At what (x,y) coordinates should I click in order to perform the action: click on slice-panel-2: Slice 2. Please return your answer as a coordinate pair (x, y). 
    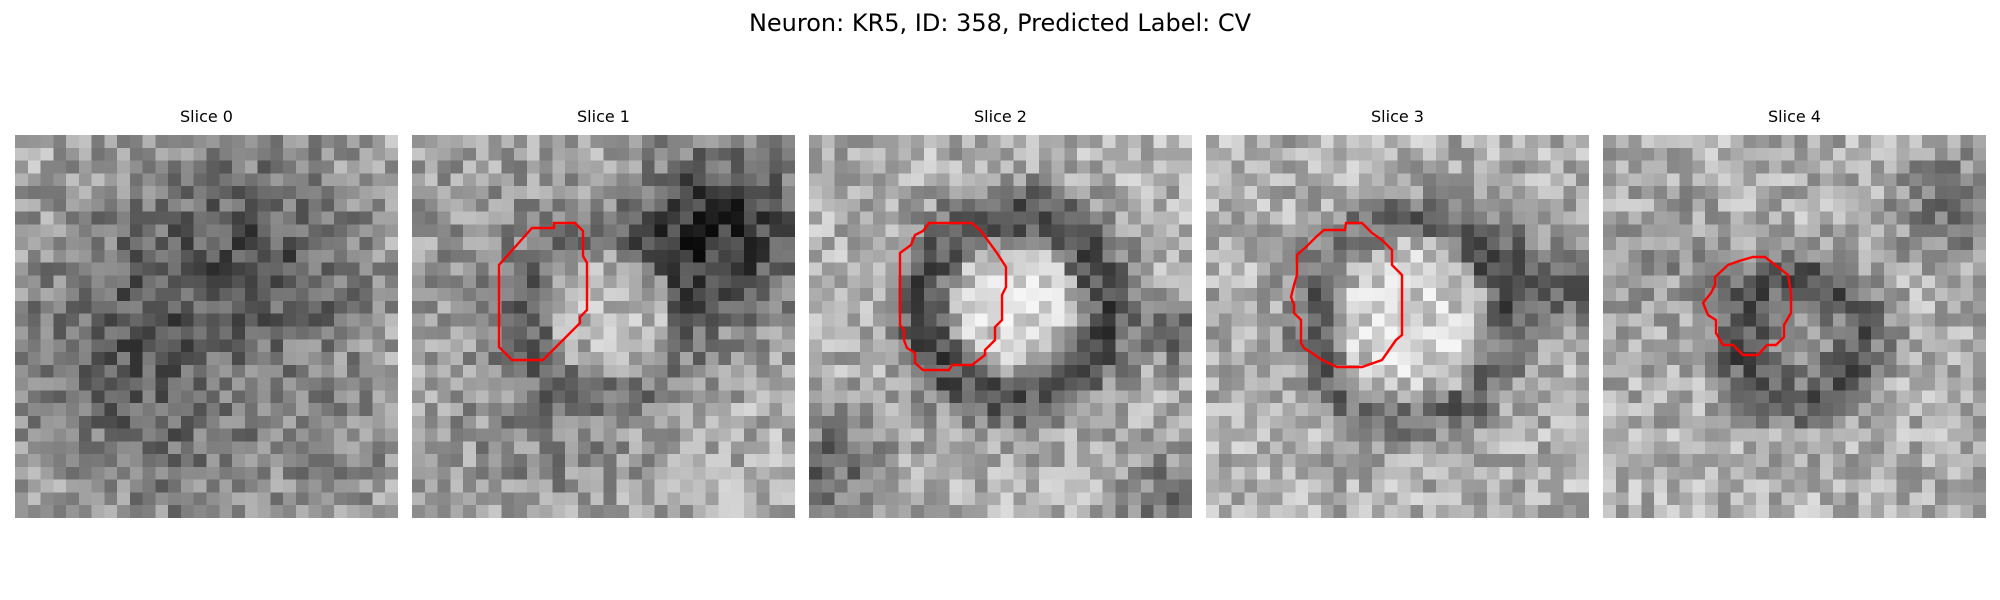
    Looking at the image, I should click on (1000, 313).